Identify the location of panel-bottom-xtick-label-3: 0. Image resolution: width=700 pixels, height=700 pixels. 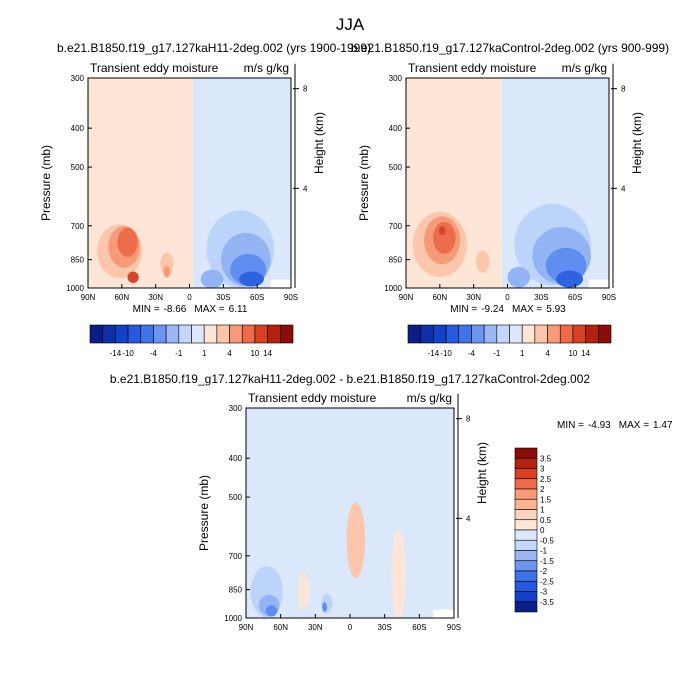
(350, 627).